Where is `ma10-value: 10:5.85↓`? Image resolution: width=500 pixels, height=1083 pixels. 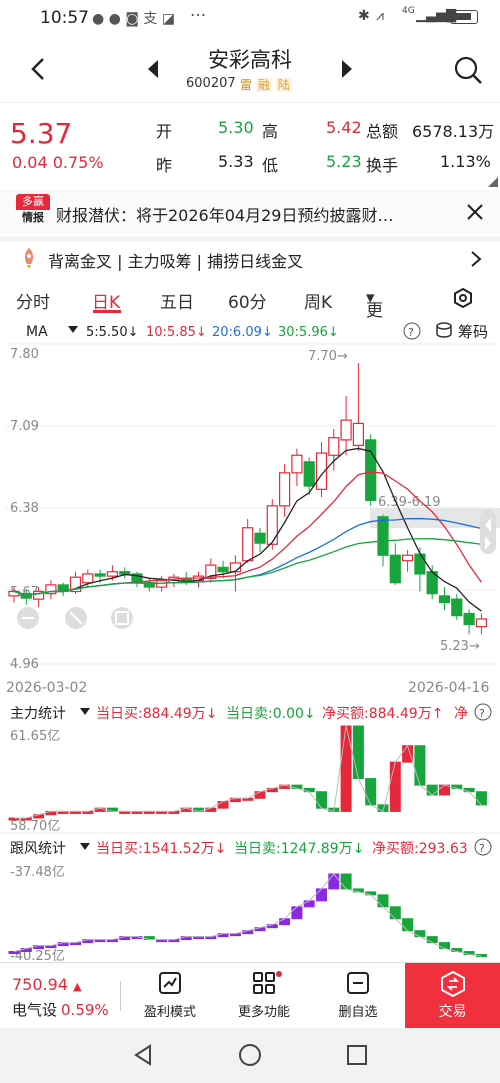 ma10-value: 10:5.85↓ is located at coordinates (176, 332).